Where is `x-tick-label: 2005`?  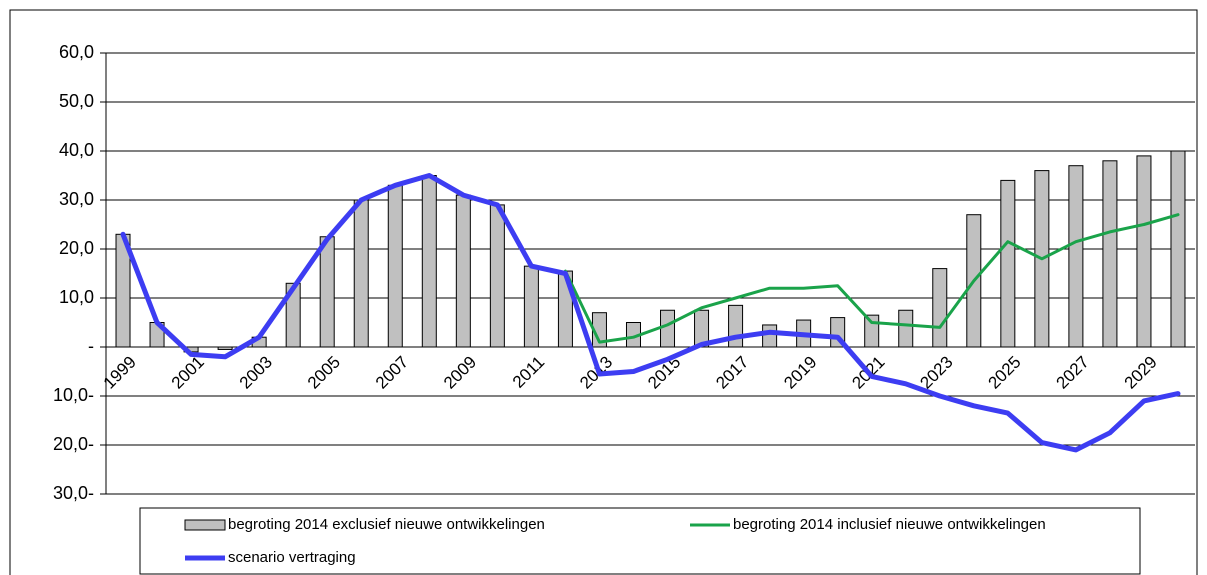 x-tick-label: 2005 is located at coordinates (324, 372).